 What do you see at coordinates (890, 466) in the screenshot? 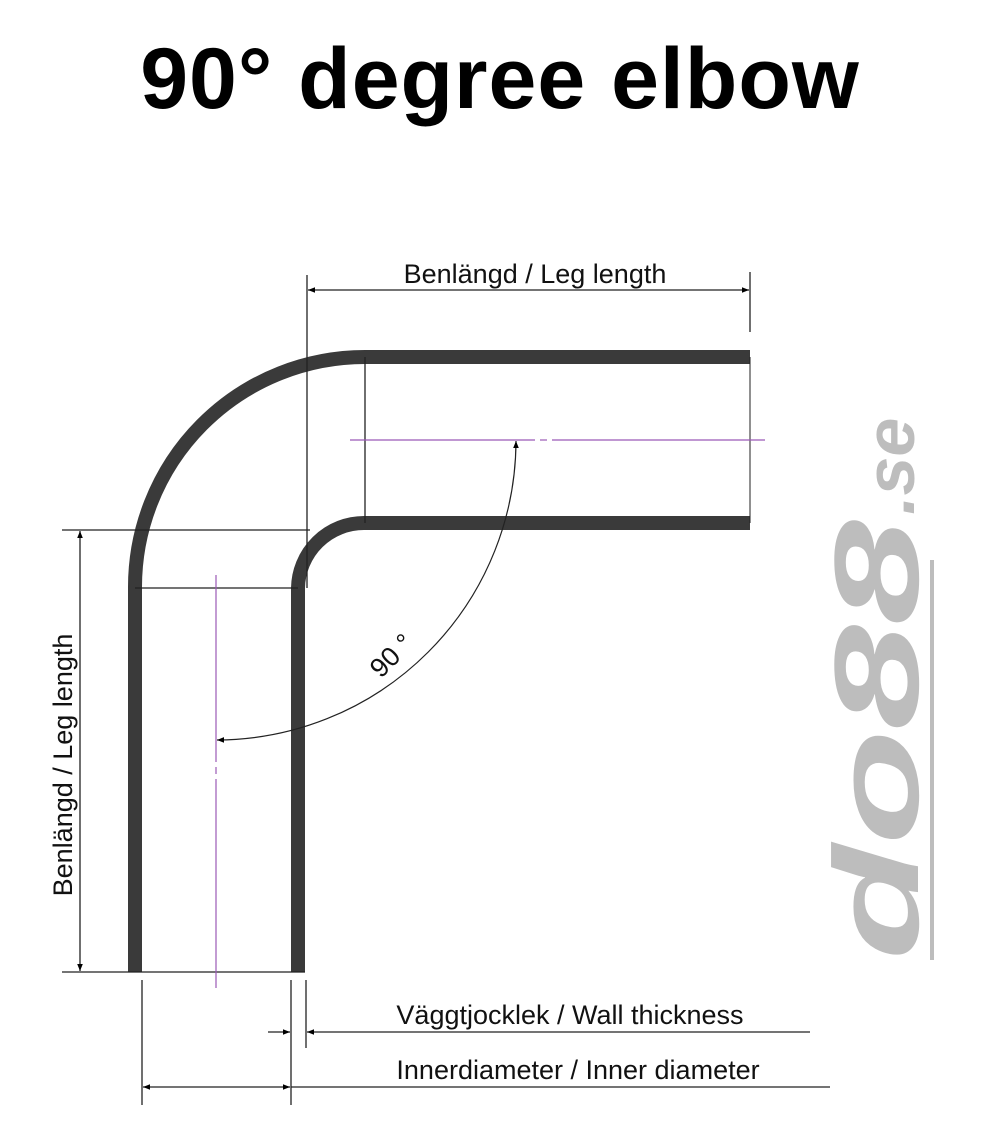
I see `svg-text: .se` at bounding box center [890, 466].